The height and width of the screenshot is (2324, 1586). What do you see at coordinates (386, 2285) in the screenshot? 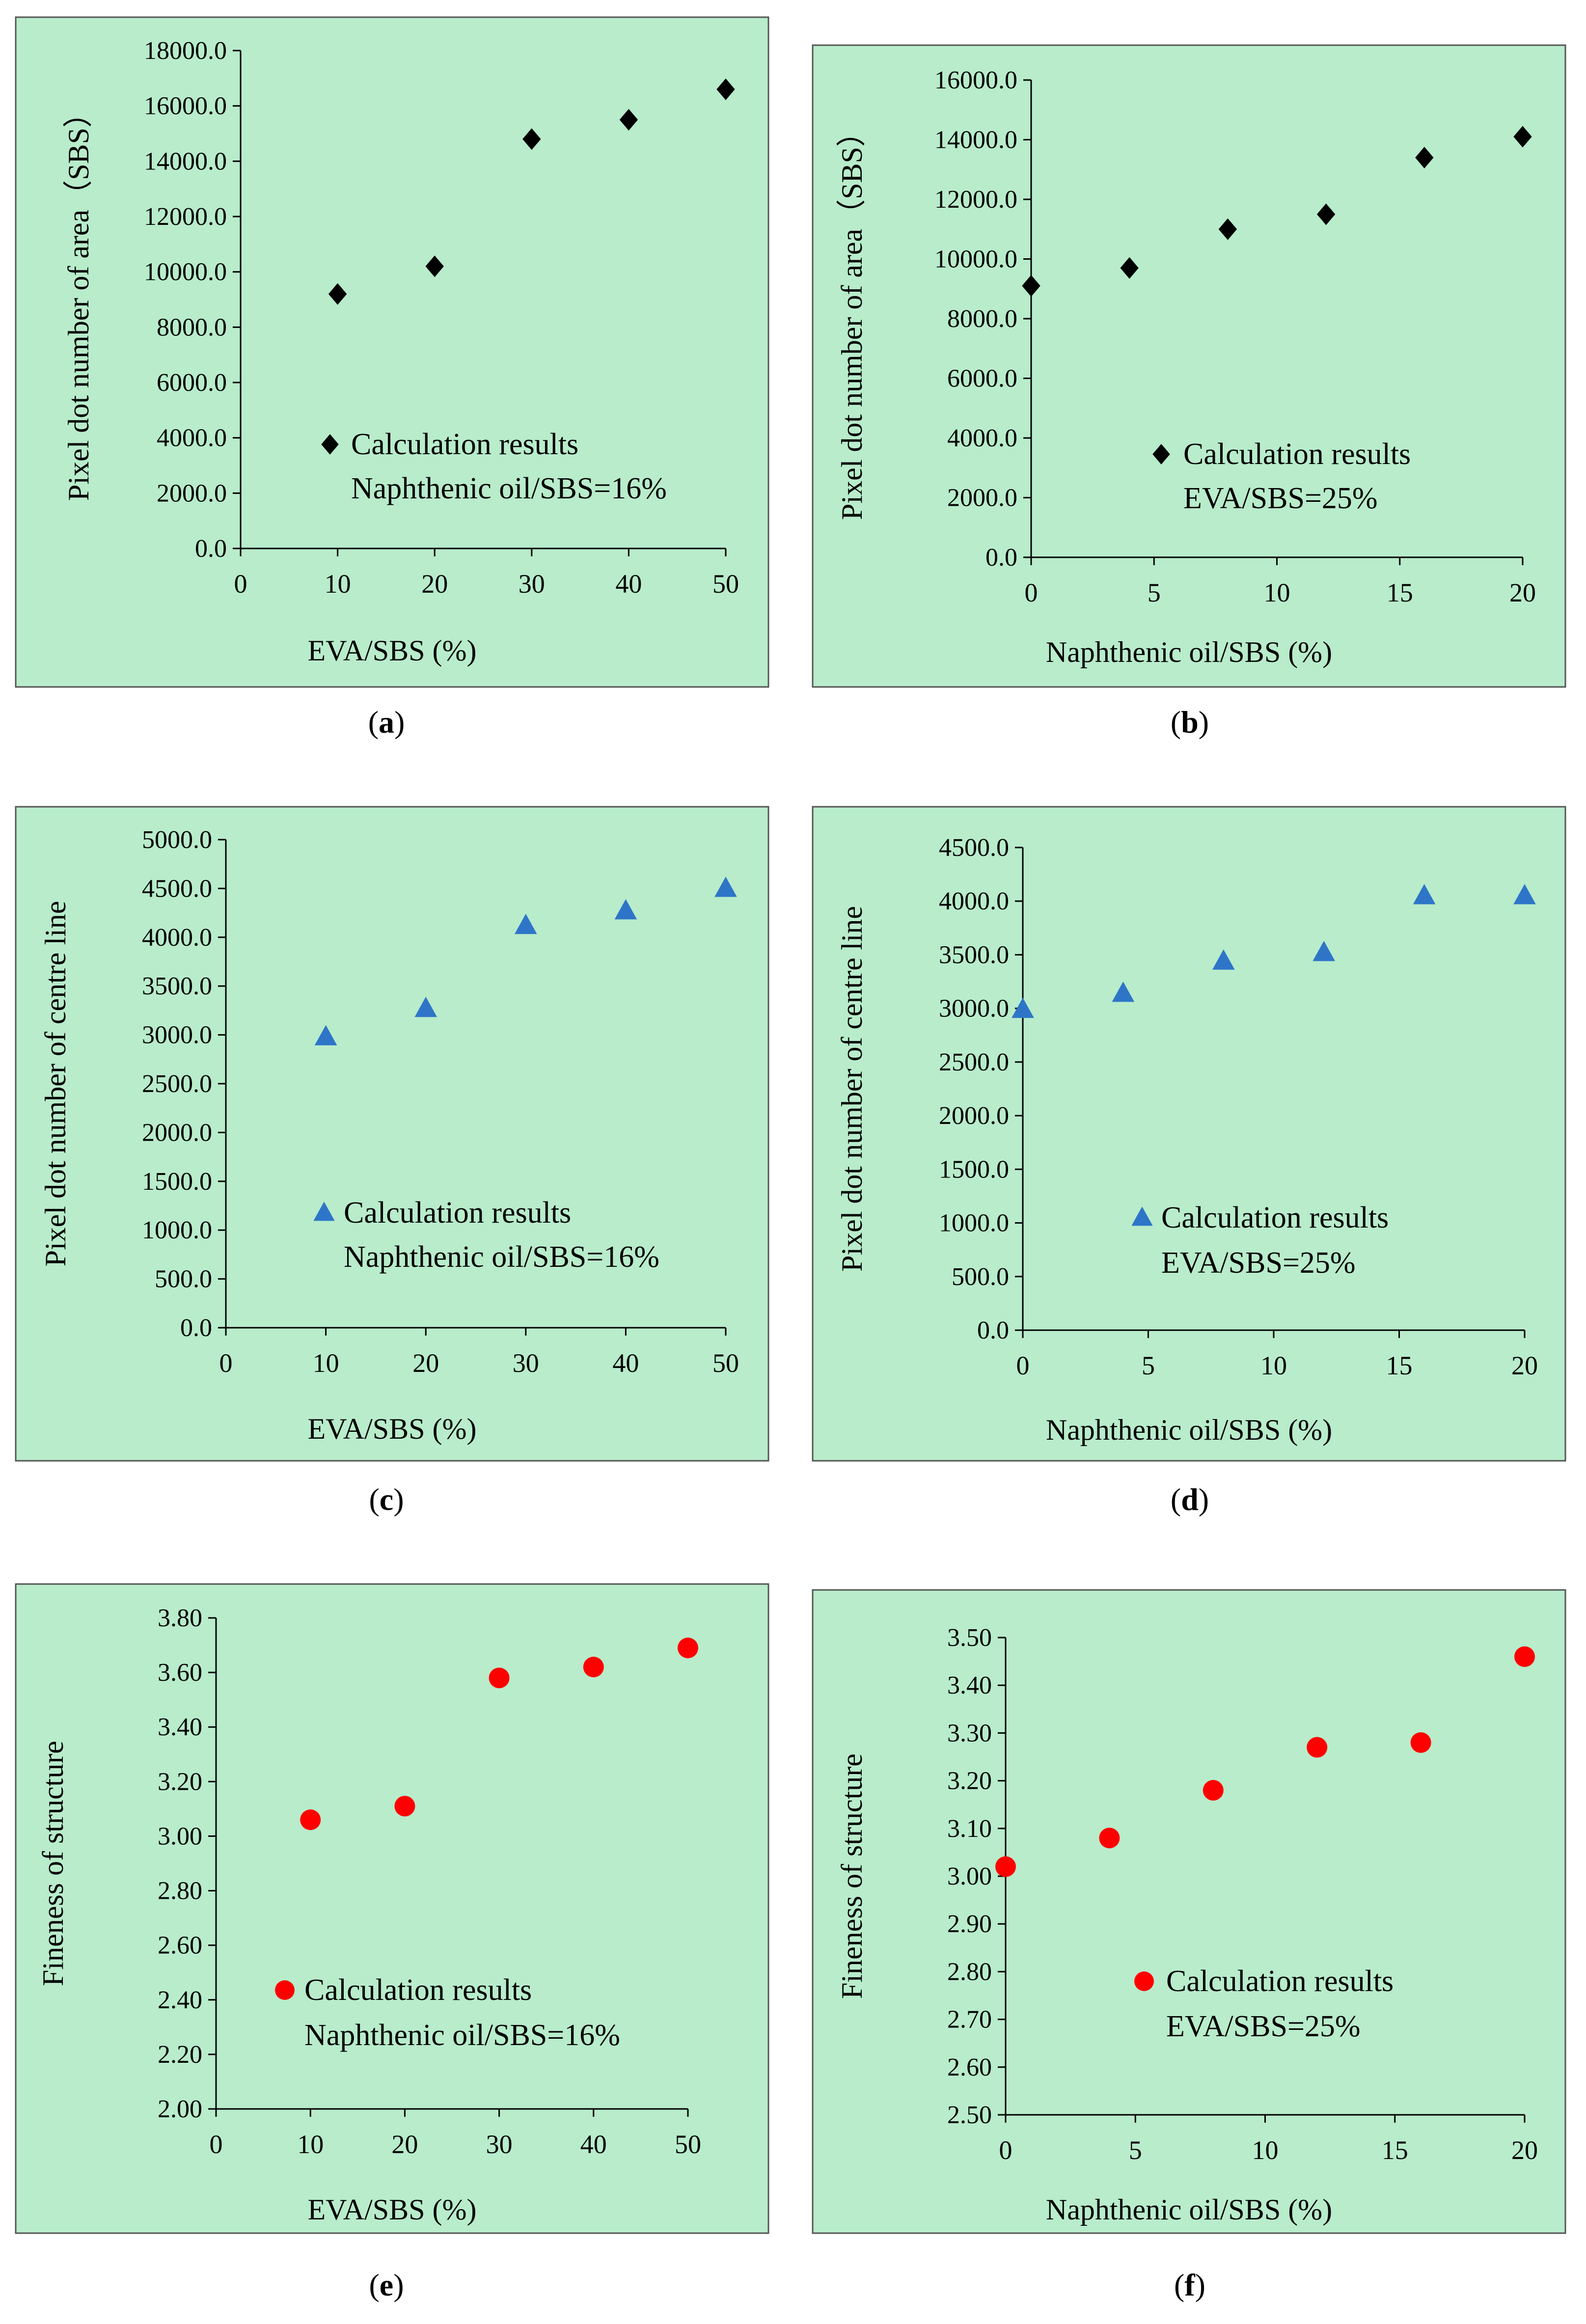
I see `panel-caption: (e)` at bounding box center [386, 2285].